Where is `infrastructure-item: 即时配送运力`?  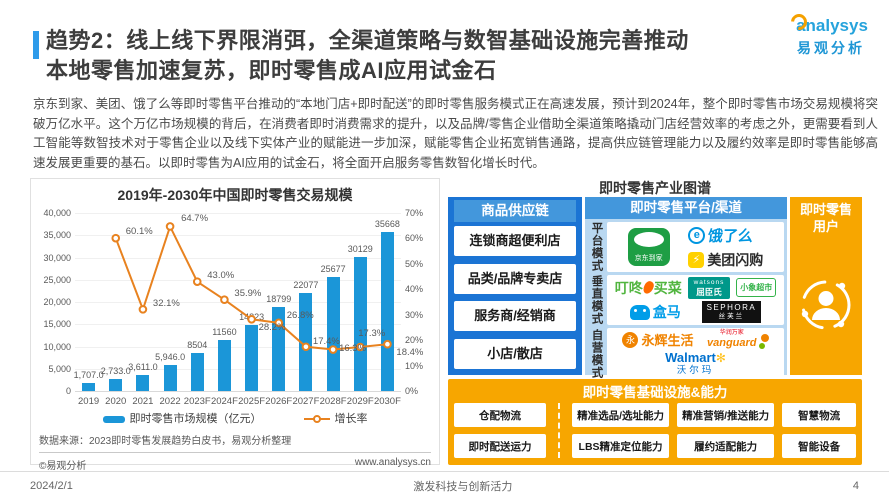 infrastructure-item: 即时配送运力 is located at coordinates (500, 446).